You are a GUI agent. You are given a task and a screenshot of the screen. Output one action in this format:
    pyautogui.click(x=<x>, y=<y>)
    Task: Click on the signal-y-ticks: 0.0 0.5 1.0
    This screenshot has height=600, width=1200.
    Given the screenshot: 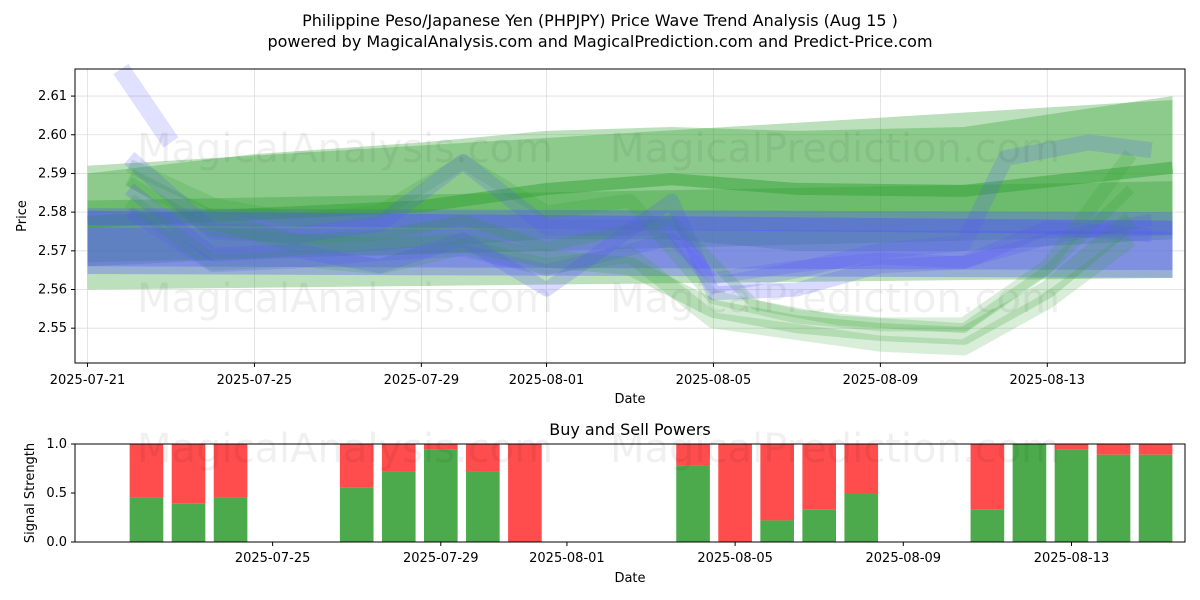 What is the action you would take?
    pyautogui.click(x=60, y=493)
    